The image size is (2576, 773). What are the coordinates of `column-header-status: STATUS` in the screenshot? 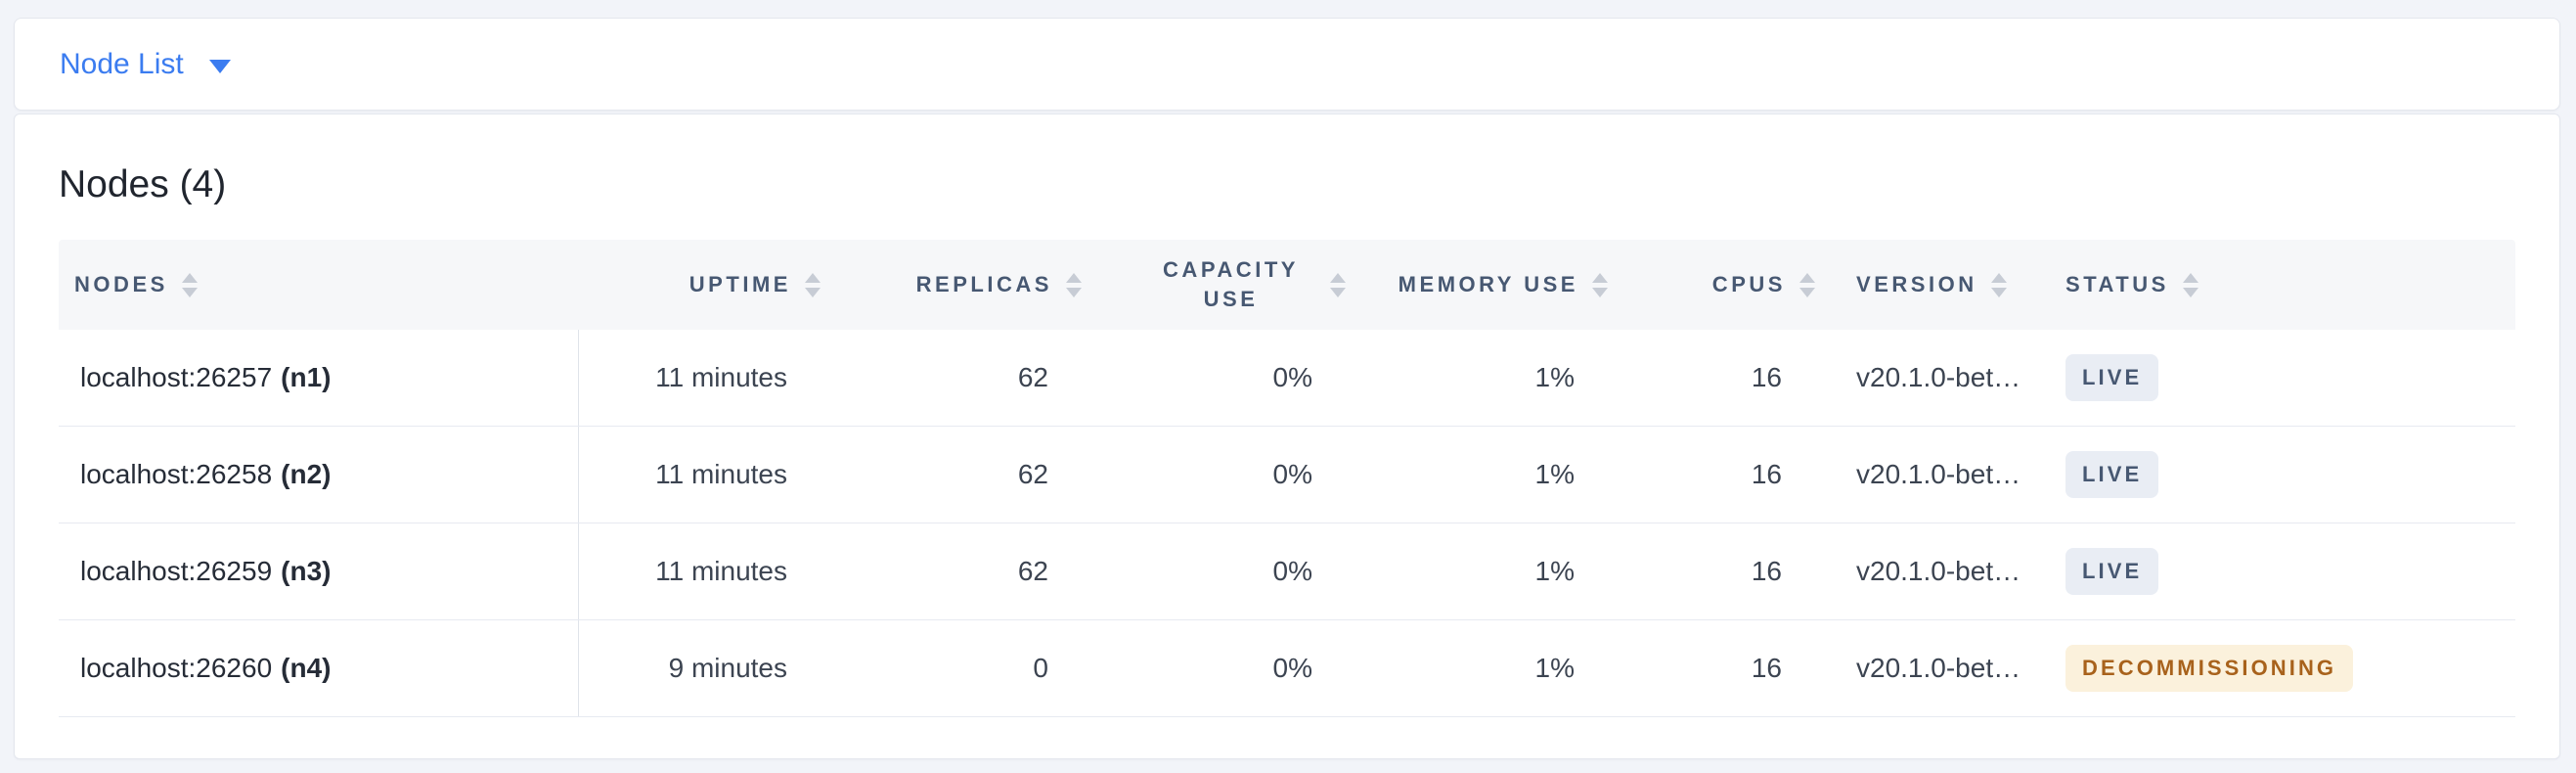 It's located at (2284, 285).